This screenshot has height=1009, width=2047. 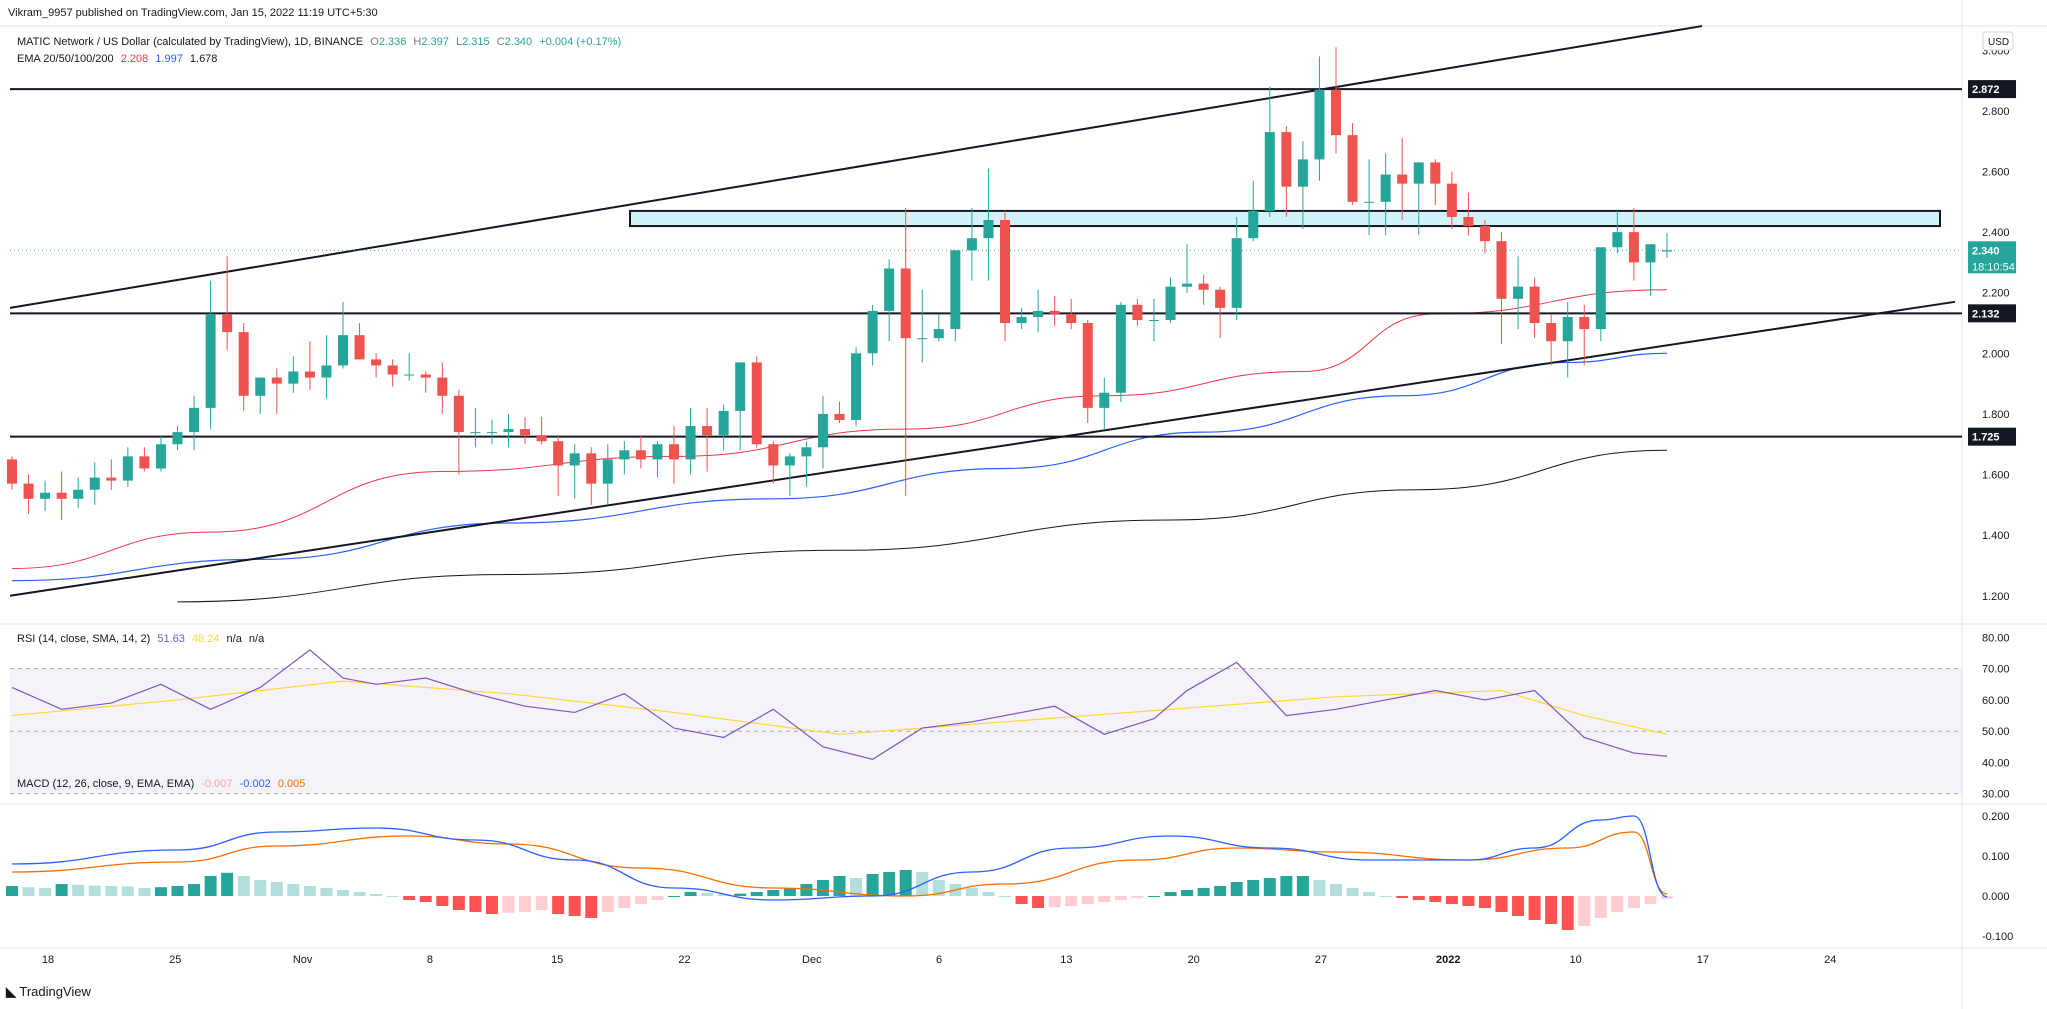 What do you see at coordinates (1996, 795) in the screenshot?
I see `rsi-tick-label: 30.00` at bounding box center [1996, 795].